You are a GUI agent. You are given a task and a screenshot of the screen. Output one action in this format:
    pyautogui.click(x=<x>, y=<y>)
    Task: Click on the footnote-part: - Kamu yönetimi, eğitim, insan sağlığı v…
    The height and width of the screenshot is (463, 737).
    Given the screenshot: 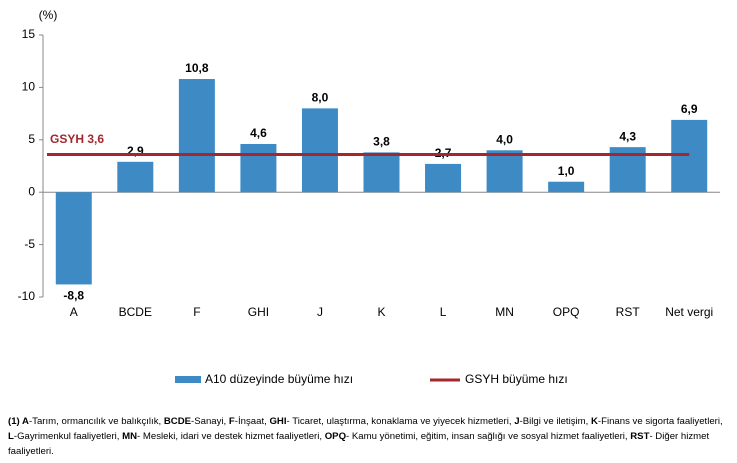 What is the action you would take?
    pyautogui.click(x=488, y=436)
    